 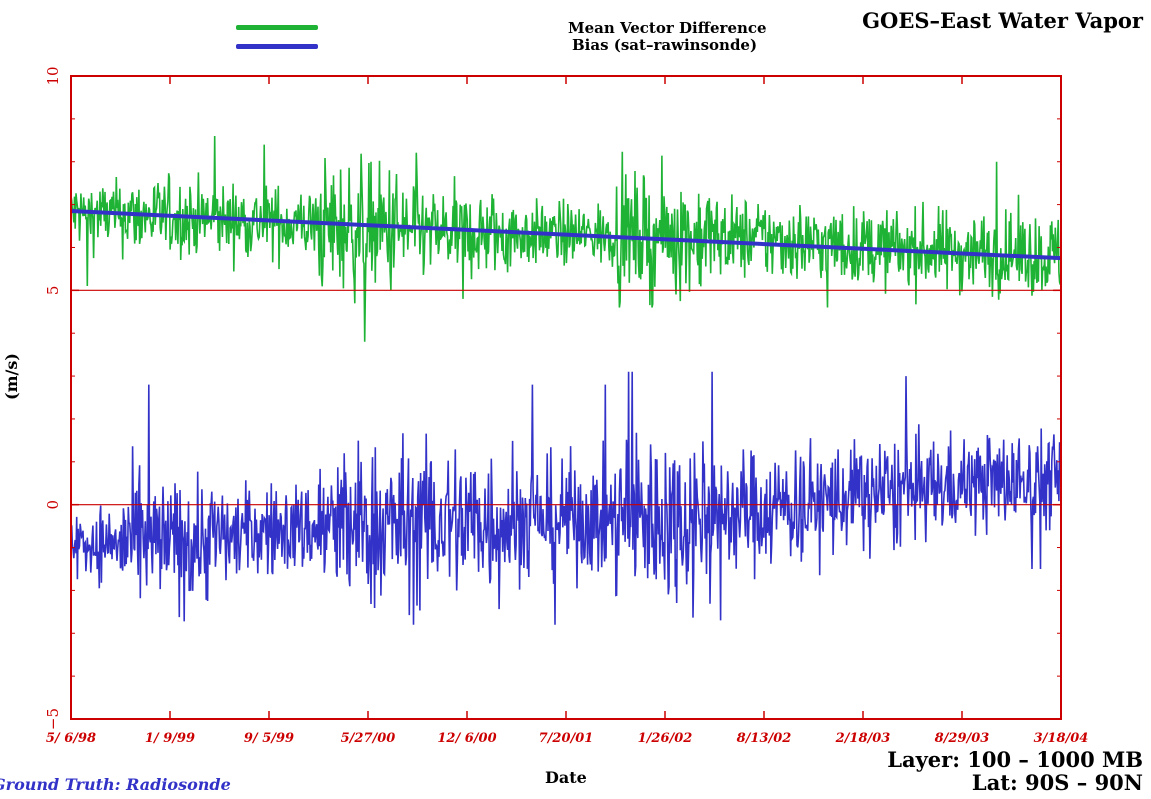 What do you see at coordinates (496, 45) in the screenshot?
I see `legend-item-bias: Bias (sat–rawinsonde)` at bounding box center [496, 45].